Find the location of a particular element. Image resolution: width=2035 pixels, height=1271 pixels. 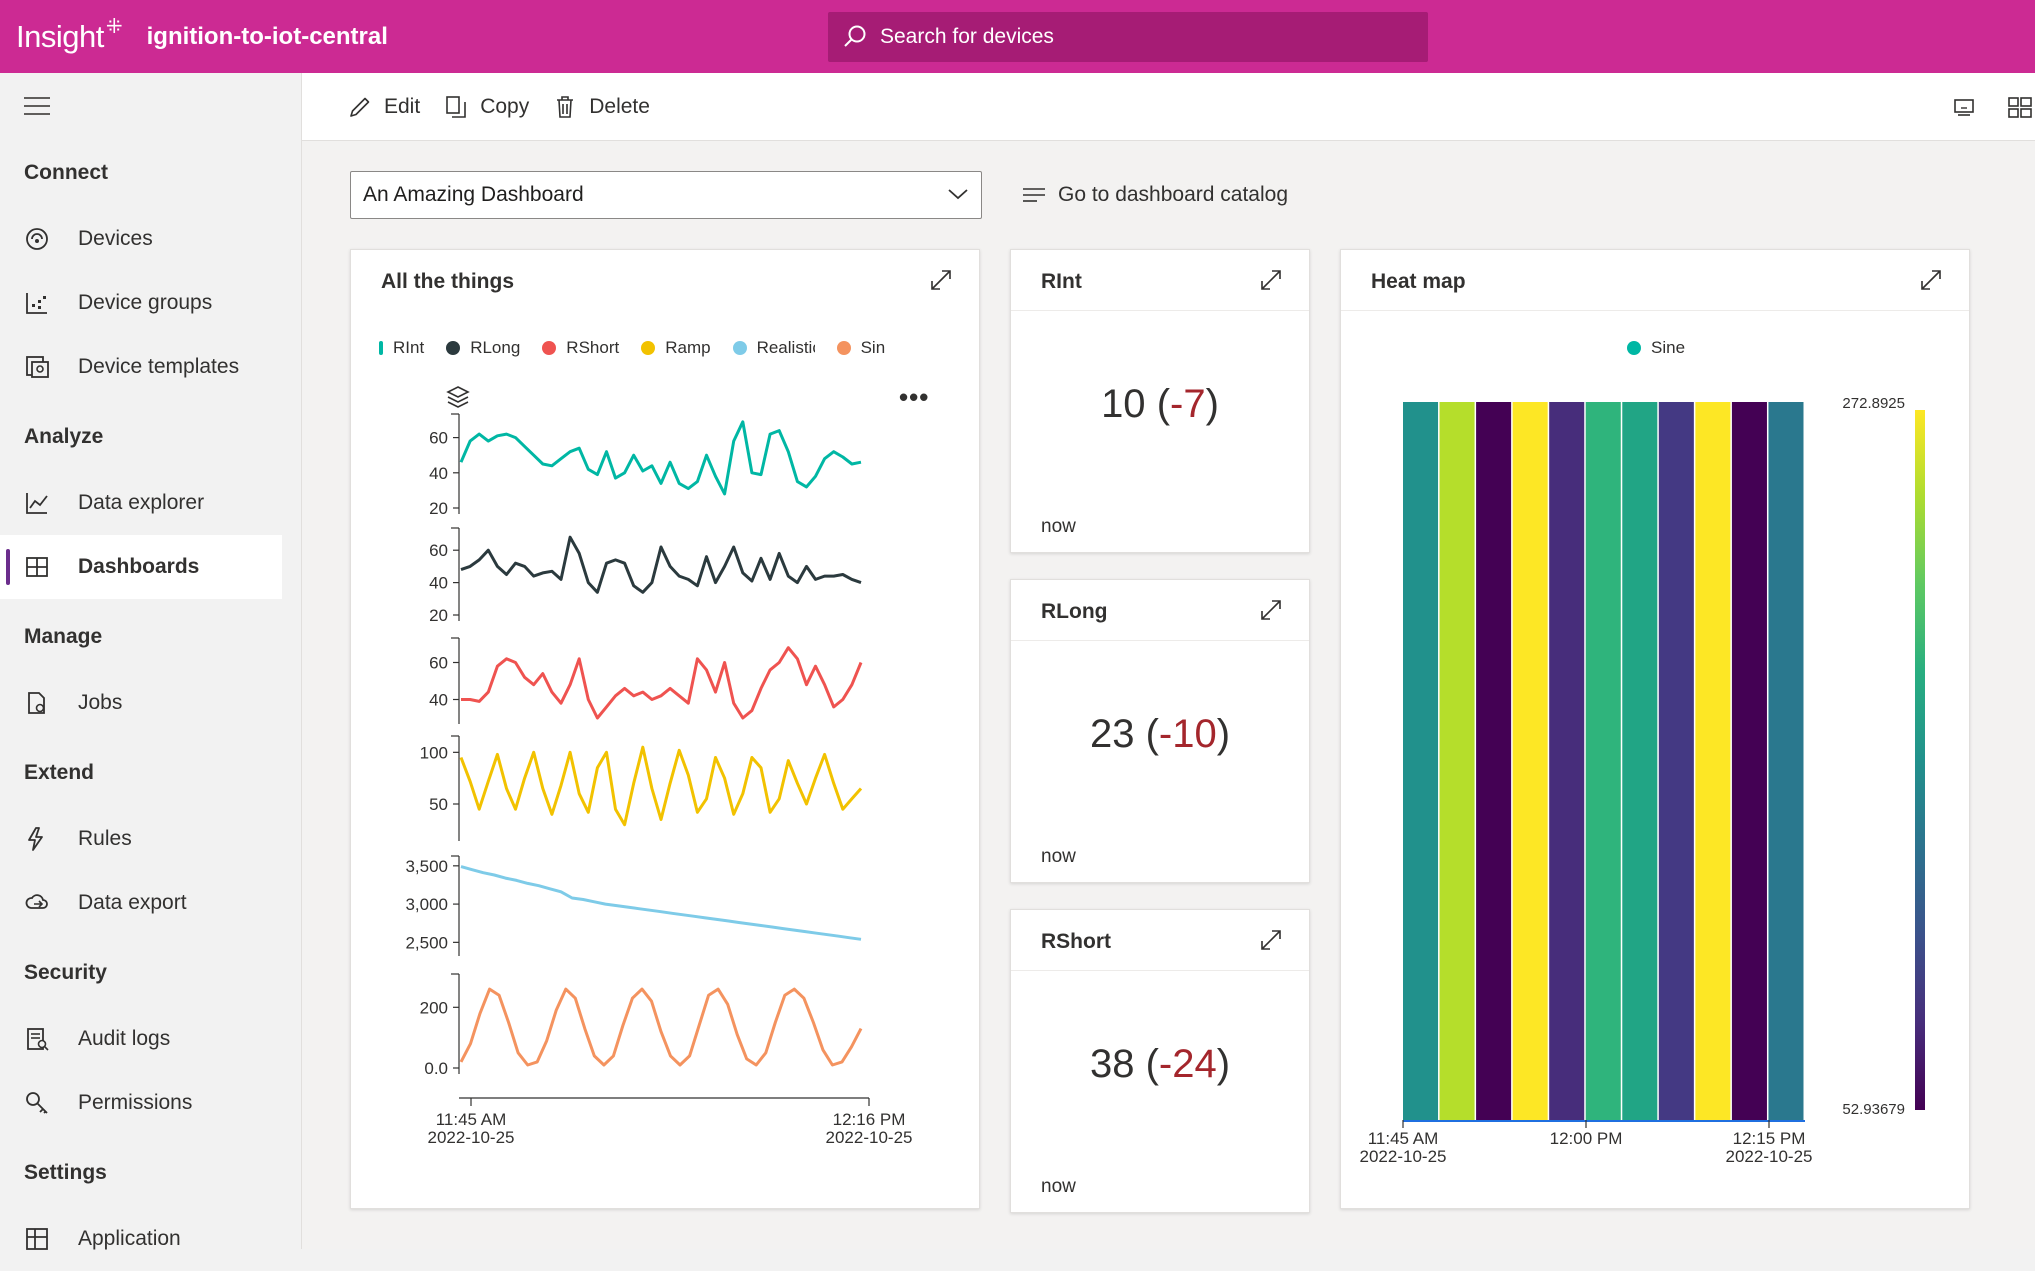

x-tick-label: 12:16 PM is located at coordinates (869, 1119).